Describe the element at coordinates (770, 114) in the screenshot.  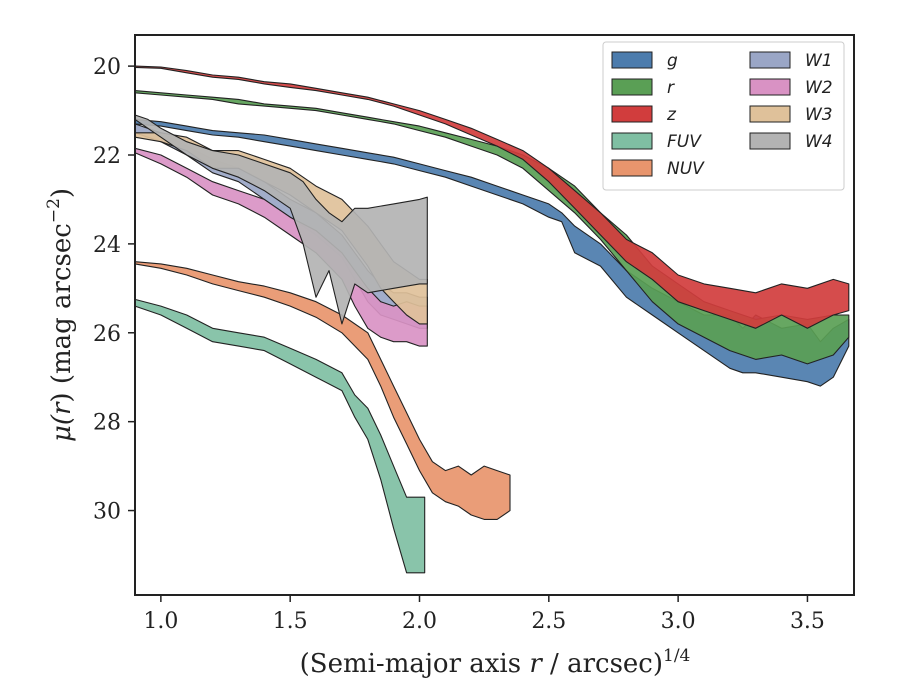
I see `legend-swatch-w3` at that location.